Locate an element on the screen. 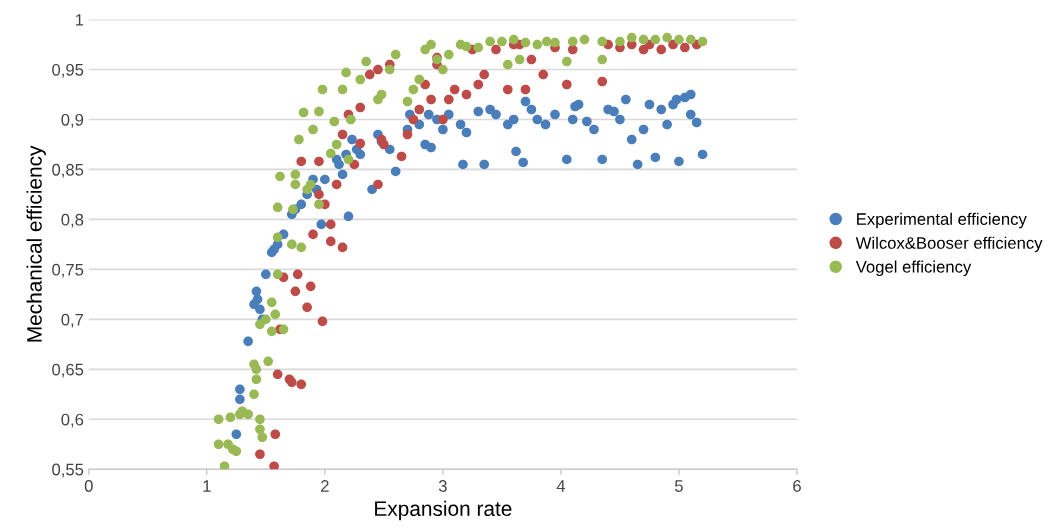  x-axis-title: Expansion rate is located at coordinates (443, 510).